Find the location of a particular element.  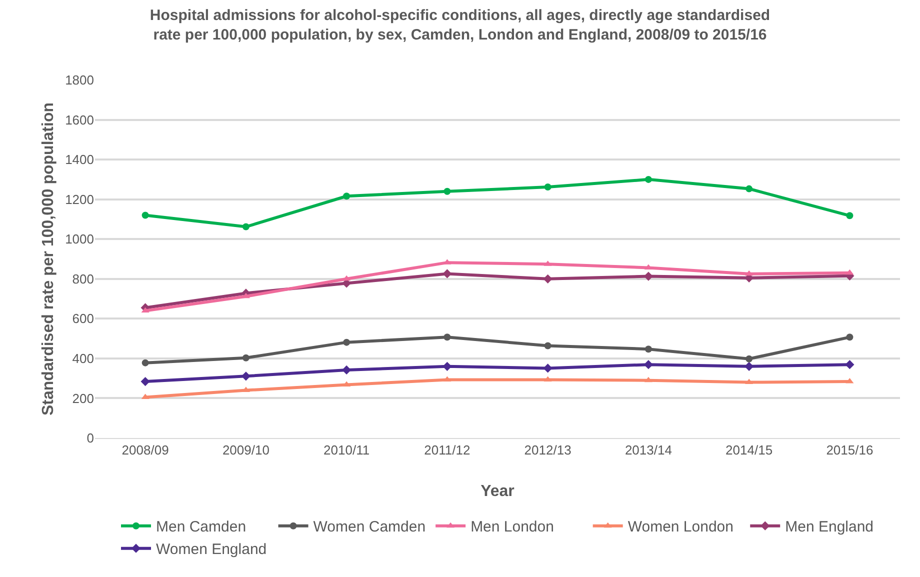

legend-label: Women Camden is located at coordinates (369, 527).